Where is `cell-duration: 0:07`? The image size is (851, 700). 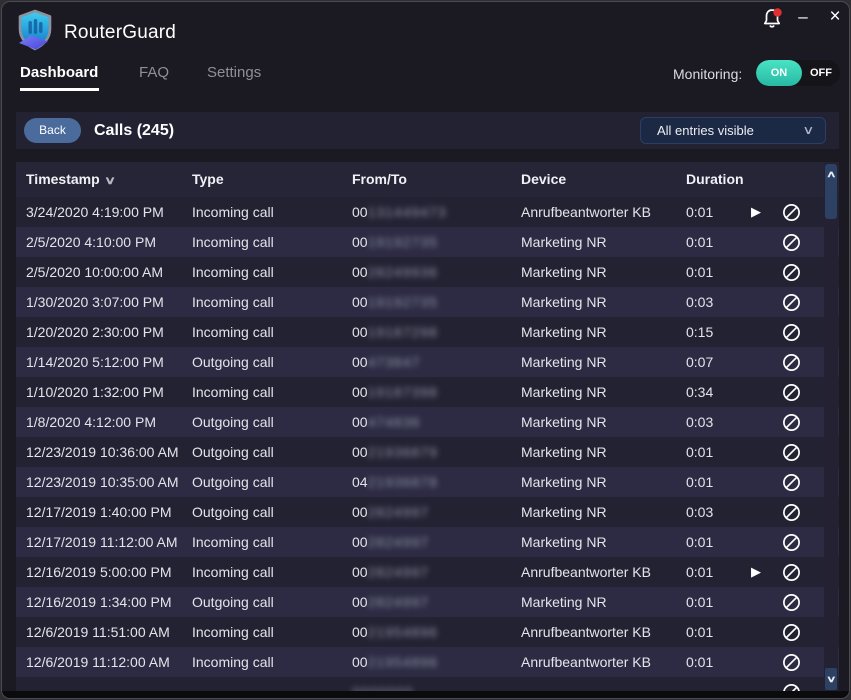
cell-duration: 0:07 is located at coordinates (700, 362).